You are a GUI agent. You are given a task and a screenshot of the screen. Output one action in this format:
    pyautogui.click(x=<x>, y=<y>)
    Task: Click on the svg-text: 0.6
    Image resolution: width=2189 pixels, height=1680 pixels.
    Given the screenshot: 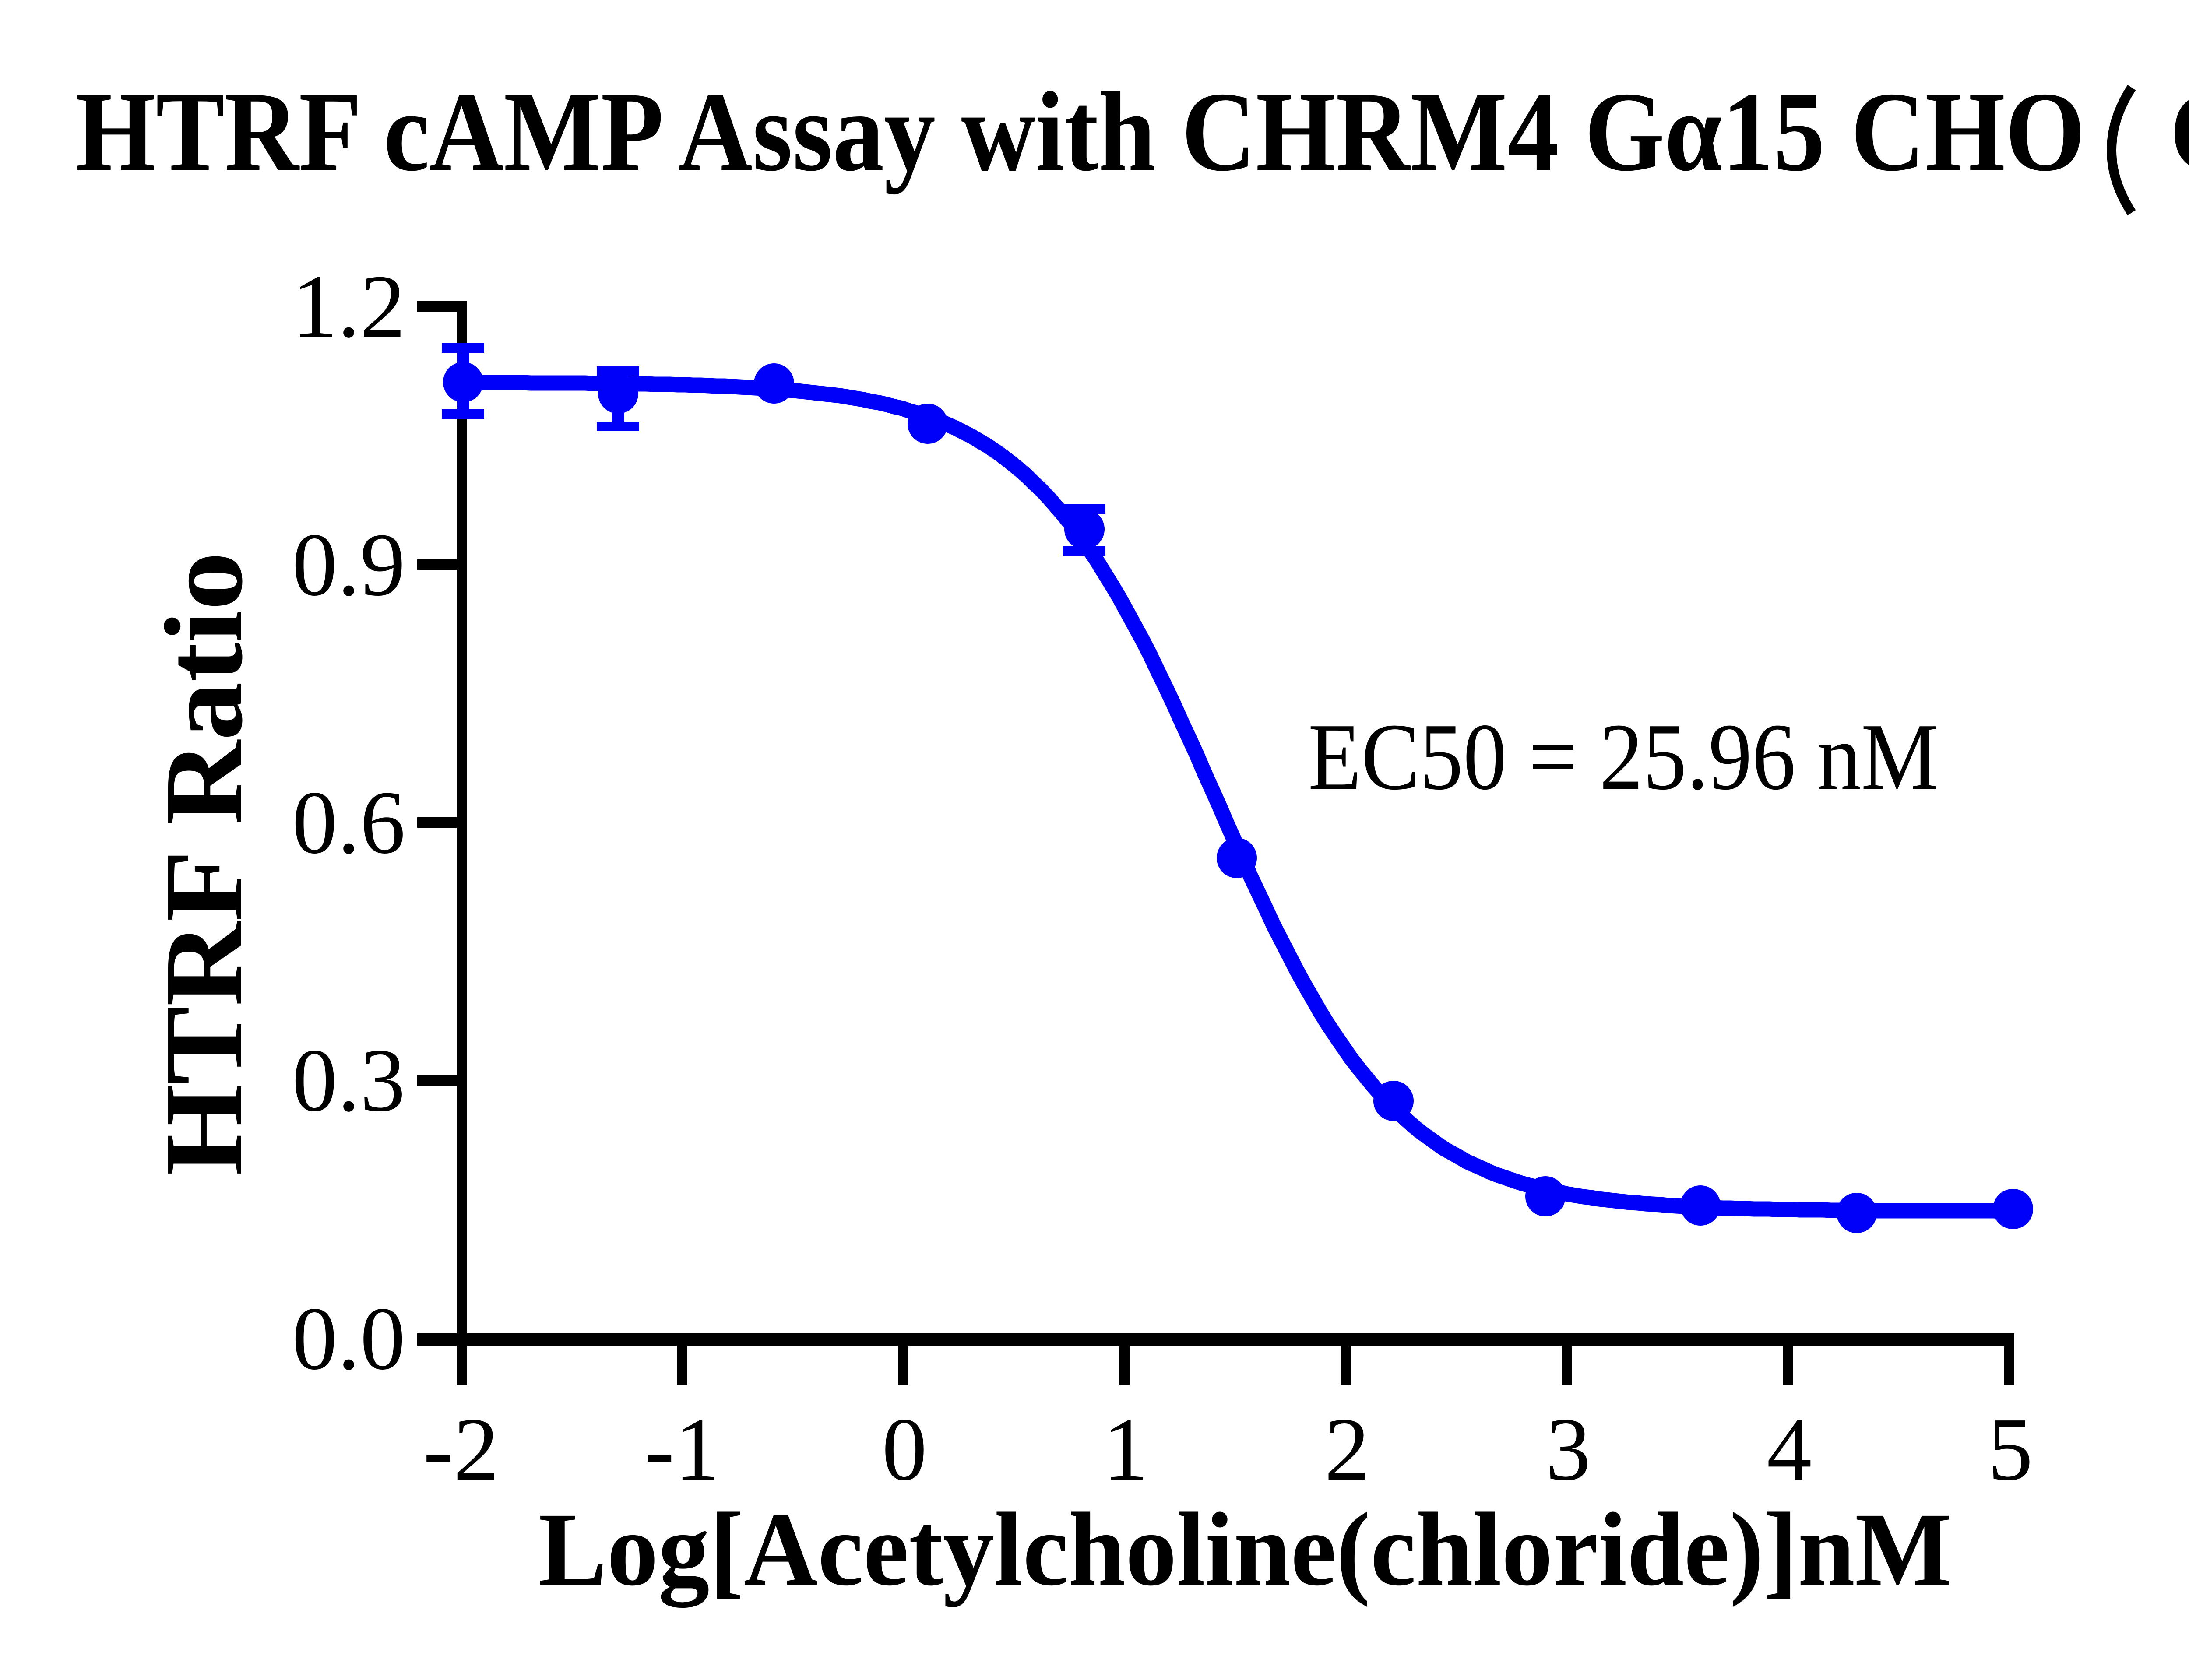 What is the action you would take?
    pyautogui.click(x=349, y=822)
    